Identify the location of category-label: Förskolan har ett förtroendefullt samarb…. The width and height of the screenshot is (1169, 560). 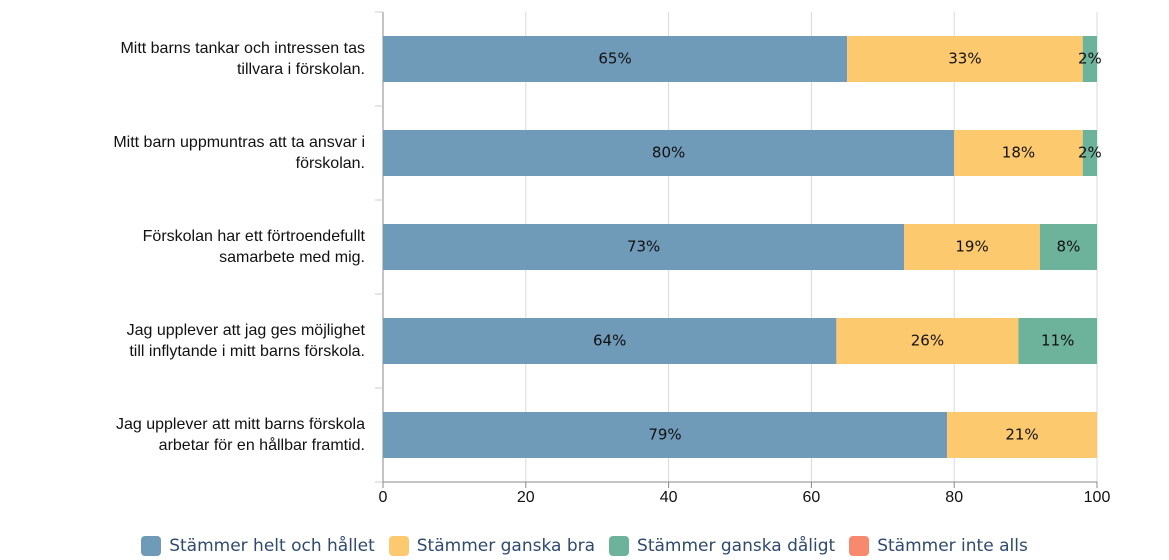
(253, 247).